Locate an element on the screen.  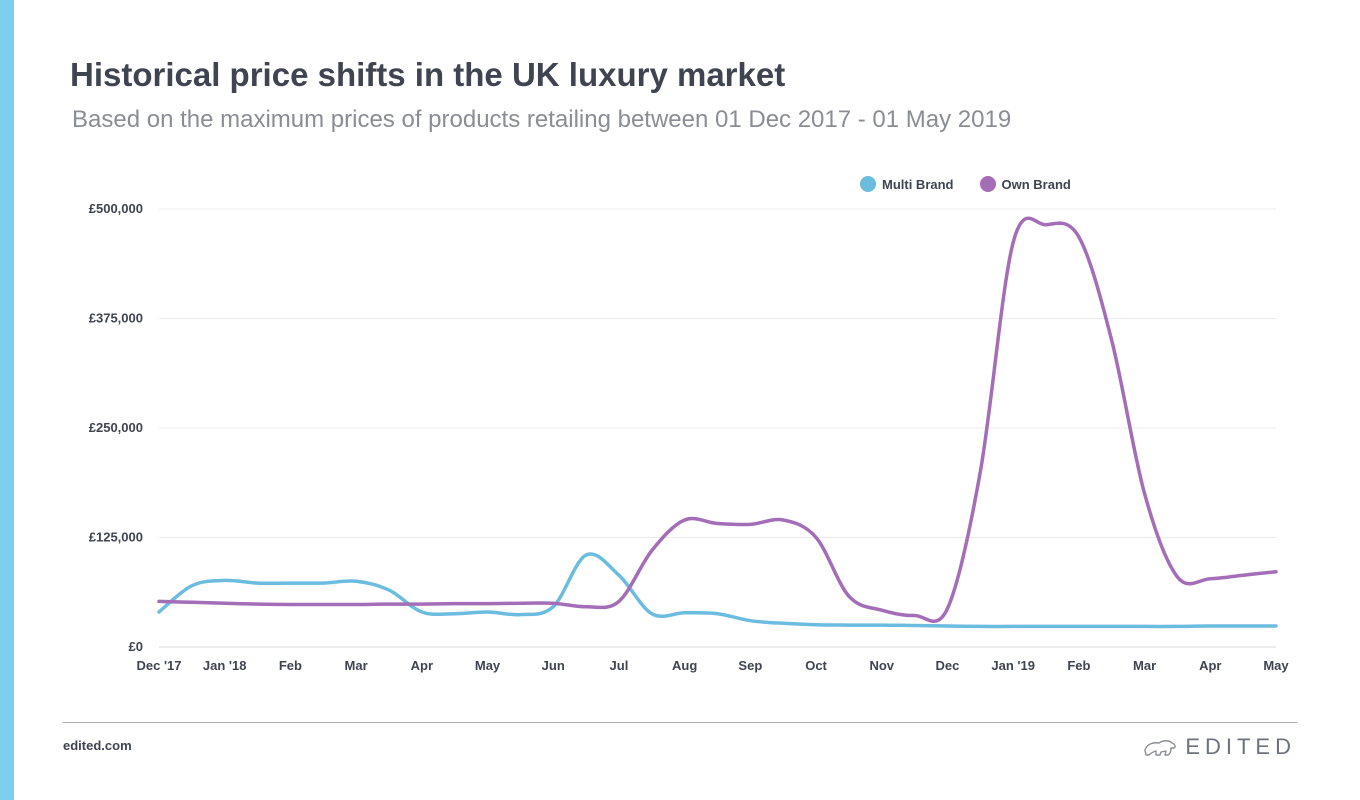
legend-item-multi-brand: Multi Brand is located at coordinates (907, 184).